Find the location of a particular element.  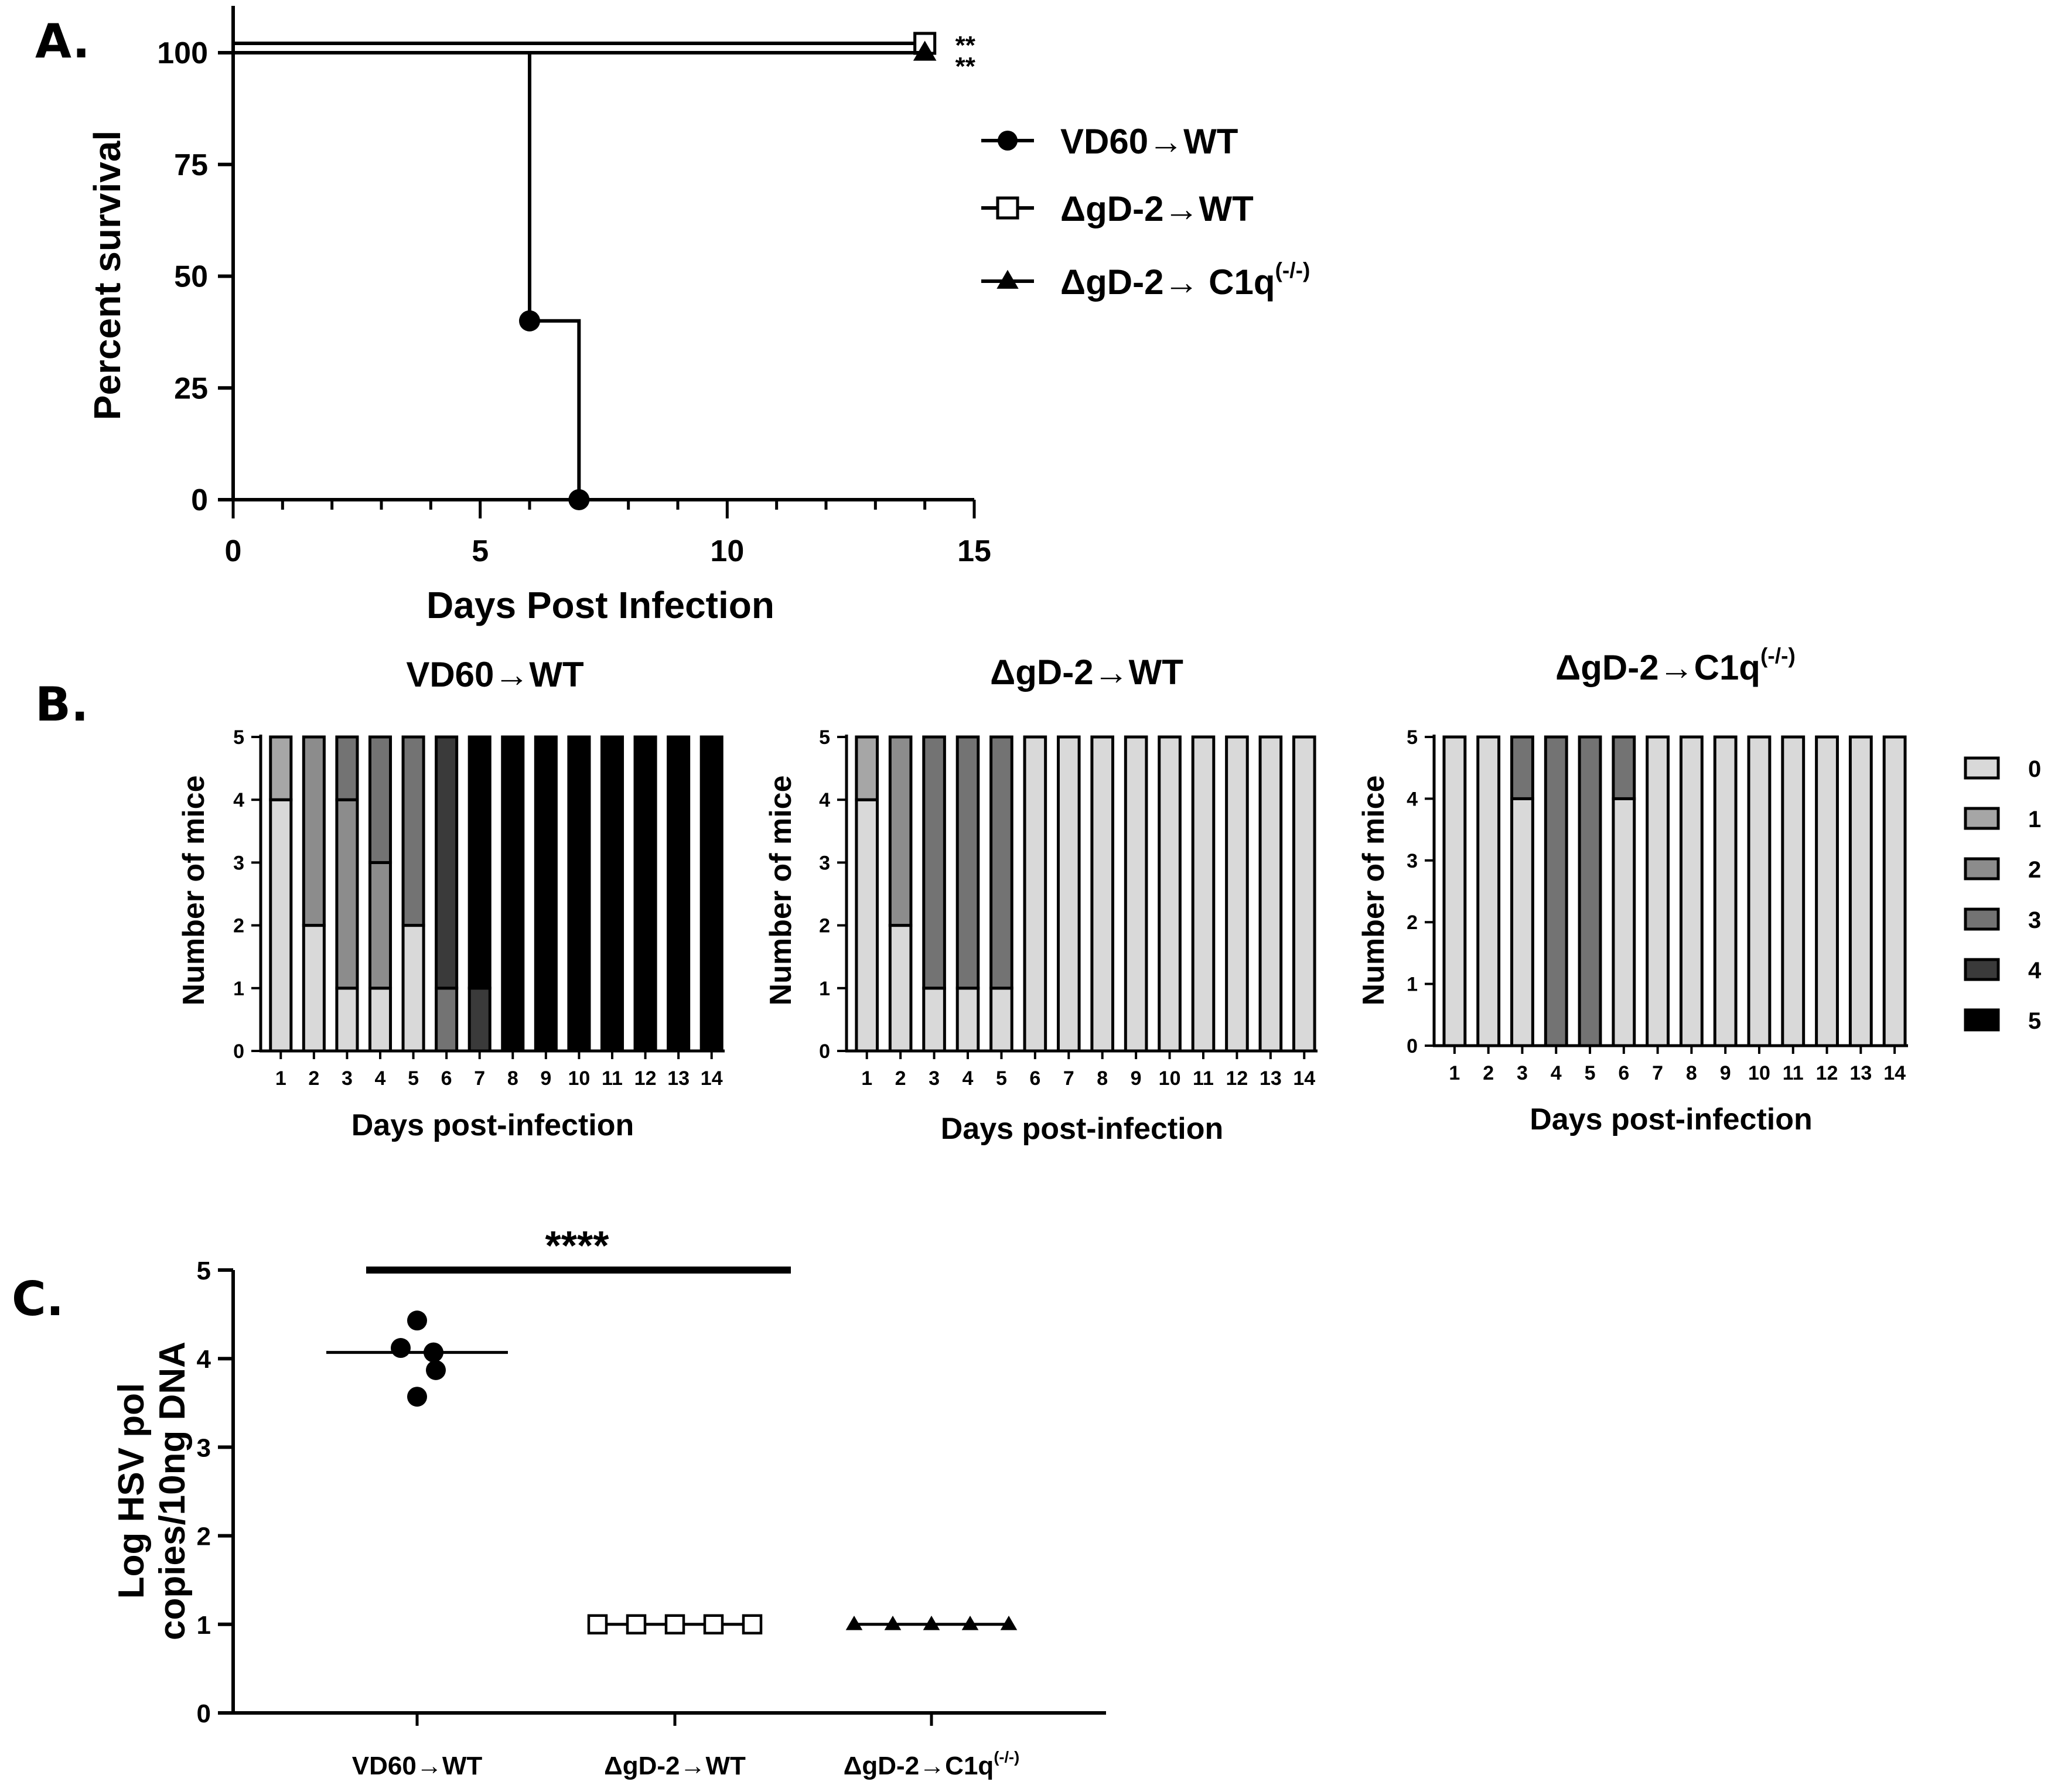

viral-load-x-tick-label-main: ΔgD-2→WT is located at coordinates (675, 1766).